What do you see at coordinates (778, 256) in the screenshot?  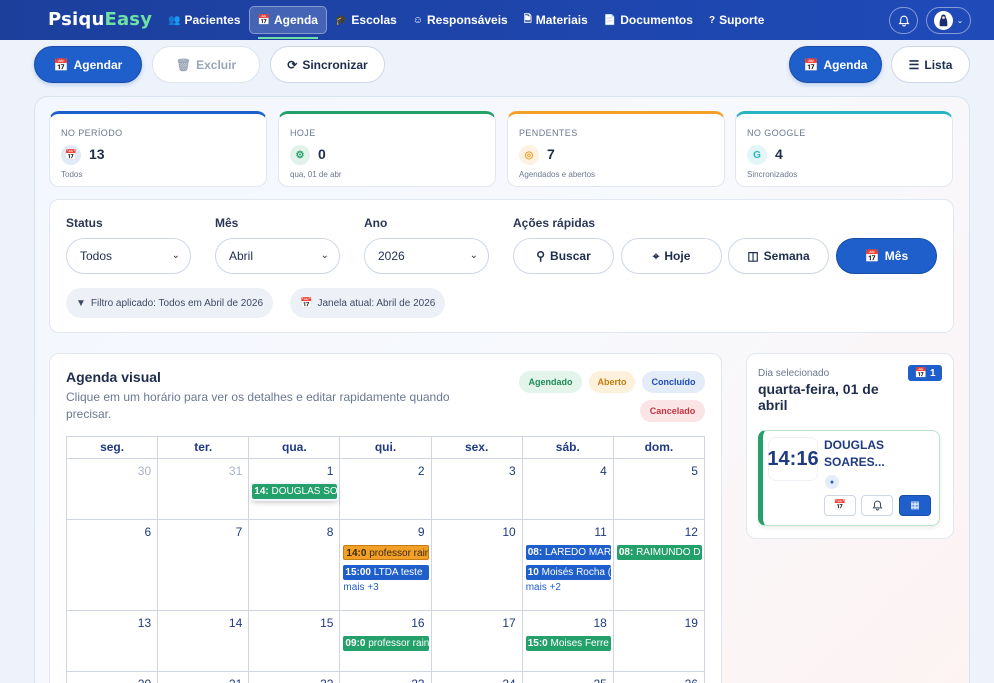 I see `semana-button: ◫ Semana` at bounding box center [778, 256].